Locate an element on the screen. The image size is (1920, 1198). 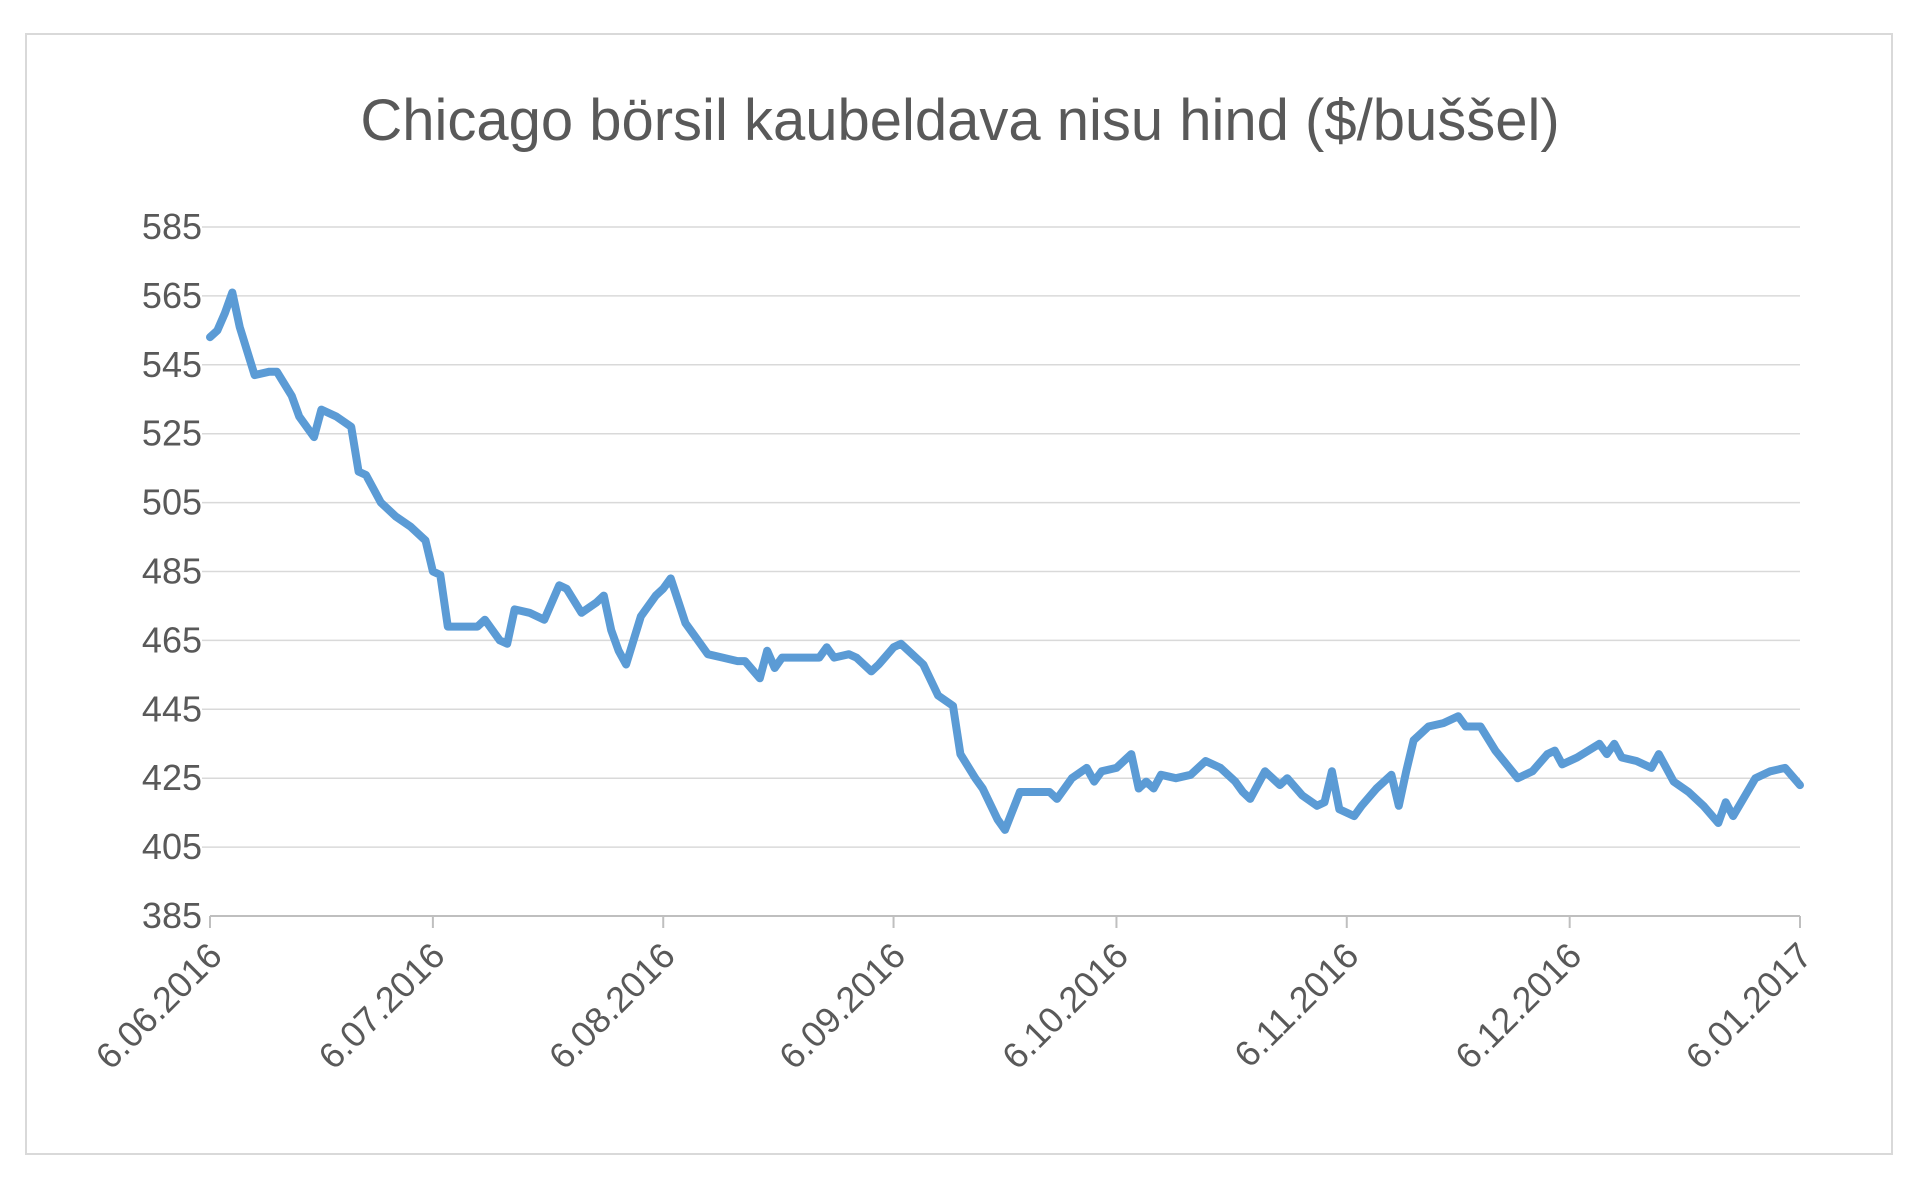
y-tick-label: 405 is located at coordinates (172, 846).